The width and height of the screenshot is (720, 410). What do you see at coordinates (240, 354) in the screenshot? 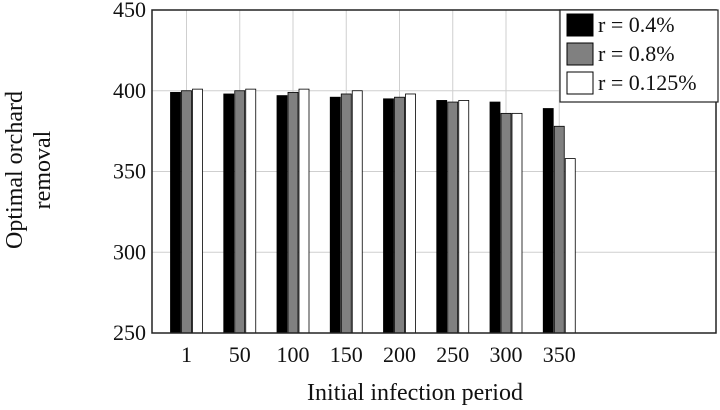
I see `x-tick-label: 50` at bounding box center [240, 354].